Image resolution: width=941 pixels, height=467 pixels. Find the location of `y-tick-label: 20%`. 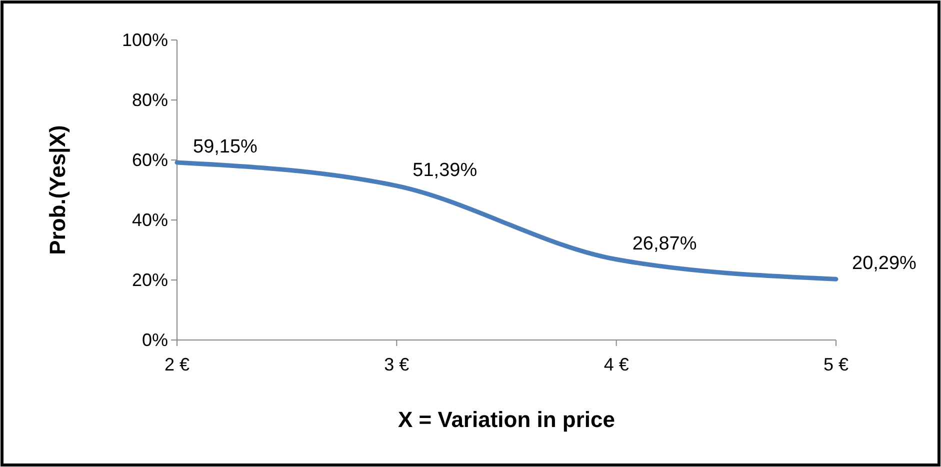

y-tick-label: 20% is located at coordinates (150, 280).